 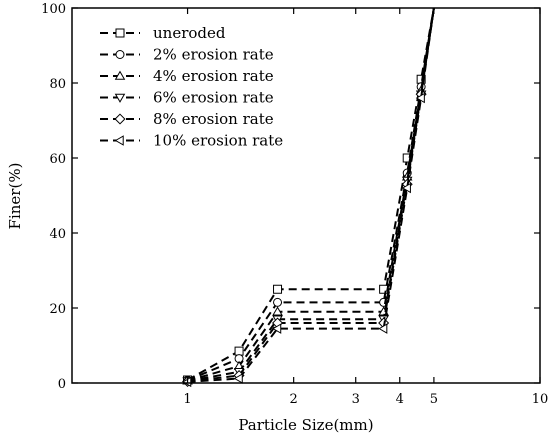 What do you see at coordinates (305, 425) in the screenshot?
I see `x-axis-label: Particle Size(mm)` at bounding box center [305, 425].